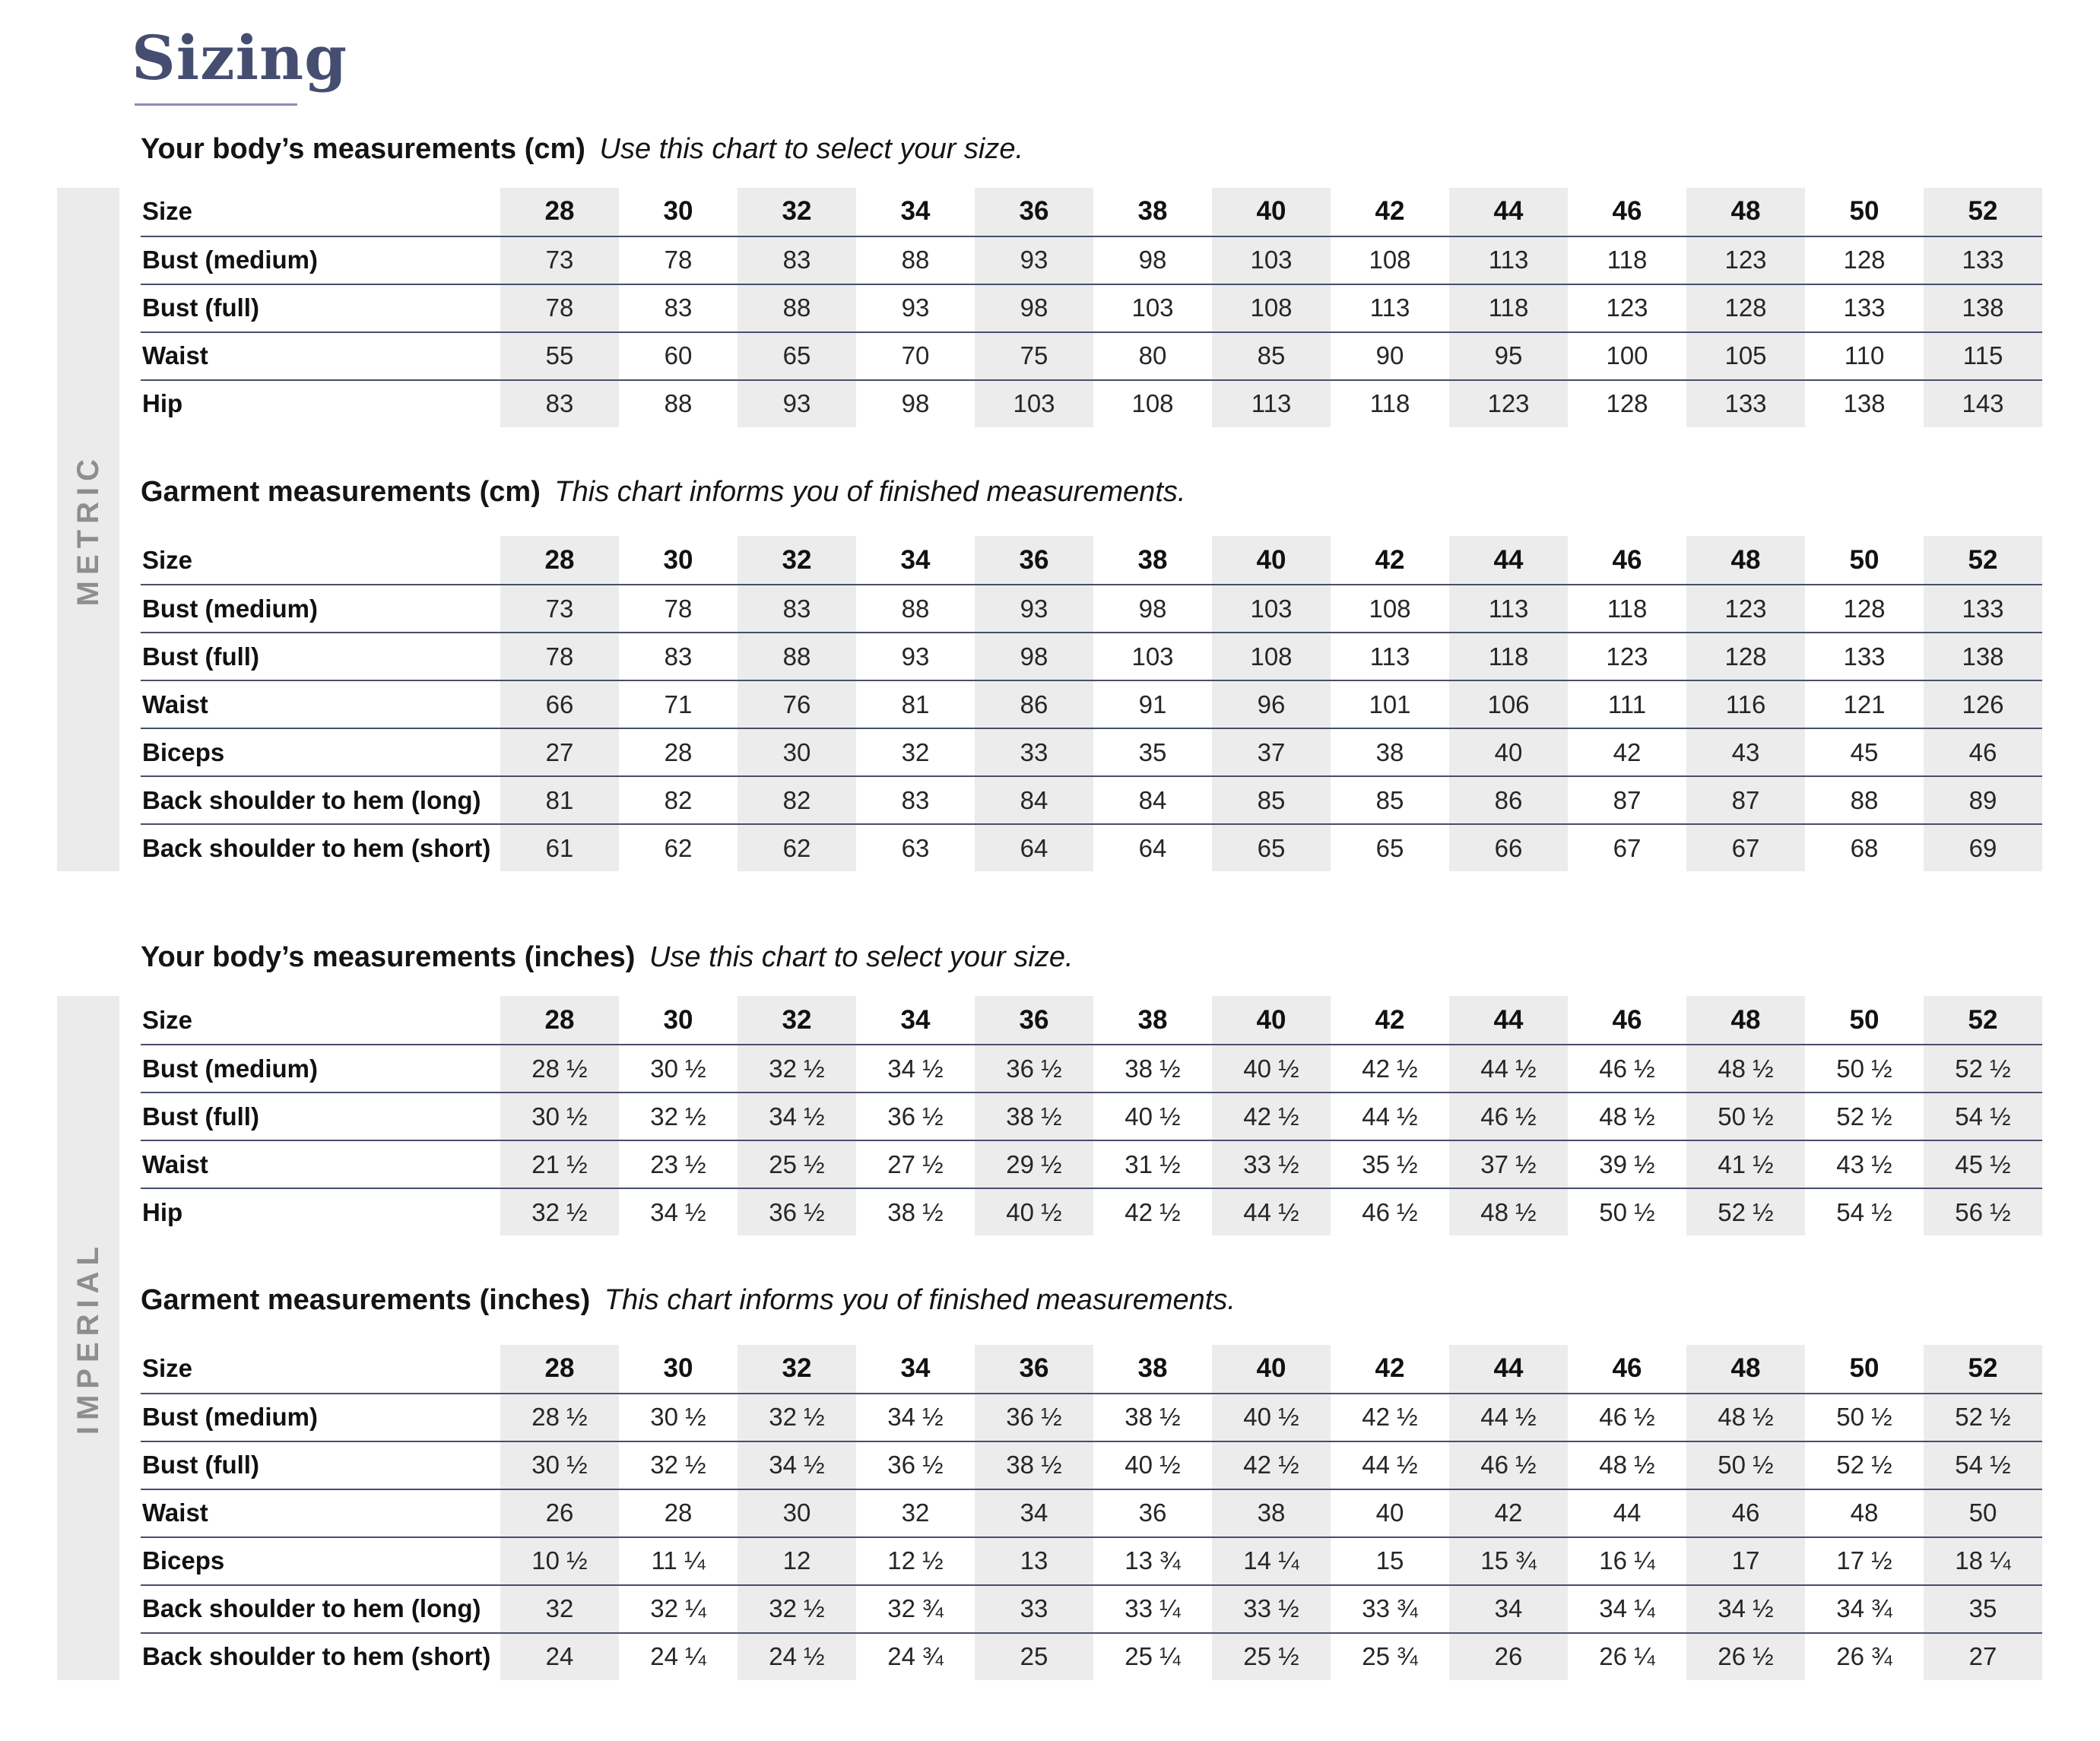 This screenshot has height=1741, width=2100. What do you see at coordinates (312, 1608) in the screenshot?
I see `measurement-label: Back shoulder to hem (long)` at bounding box center [312, 1608].